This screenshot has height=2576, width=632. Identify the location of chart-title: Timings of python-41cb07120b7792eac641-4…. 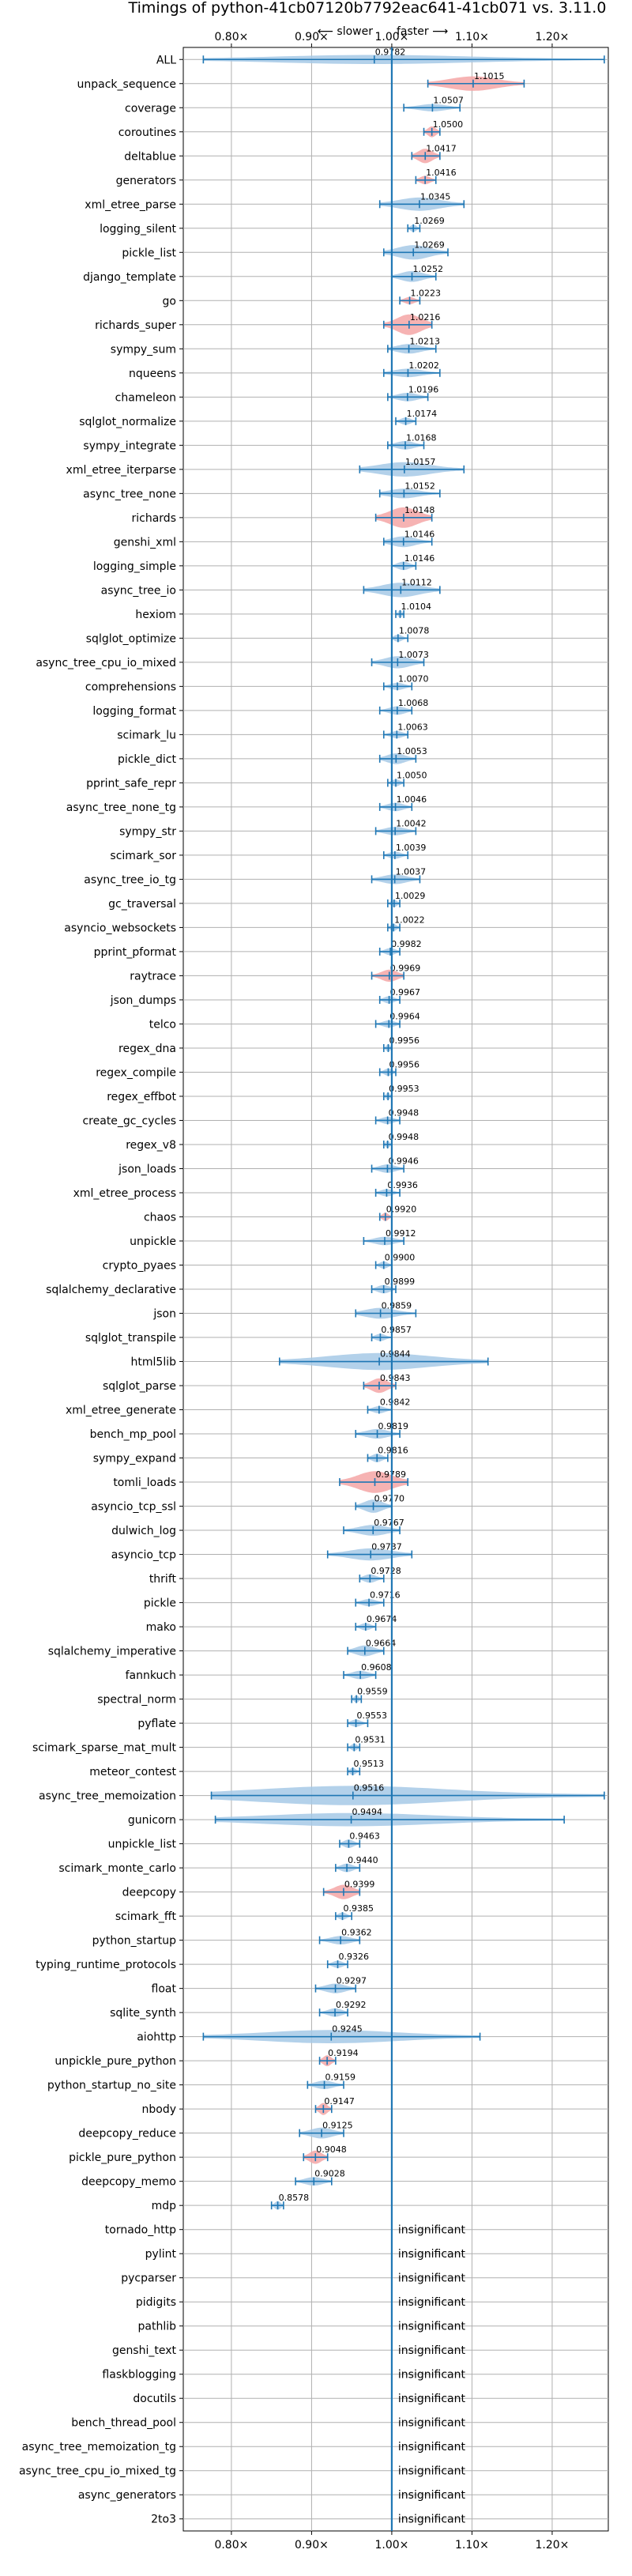
(368, 8).